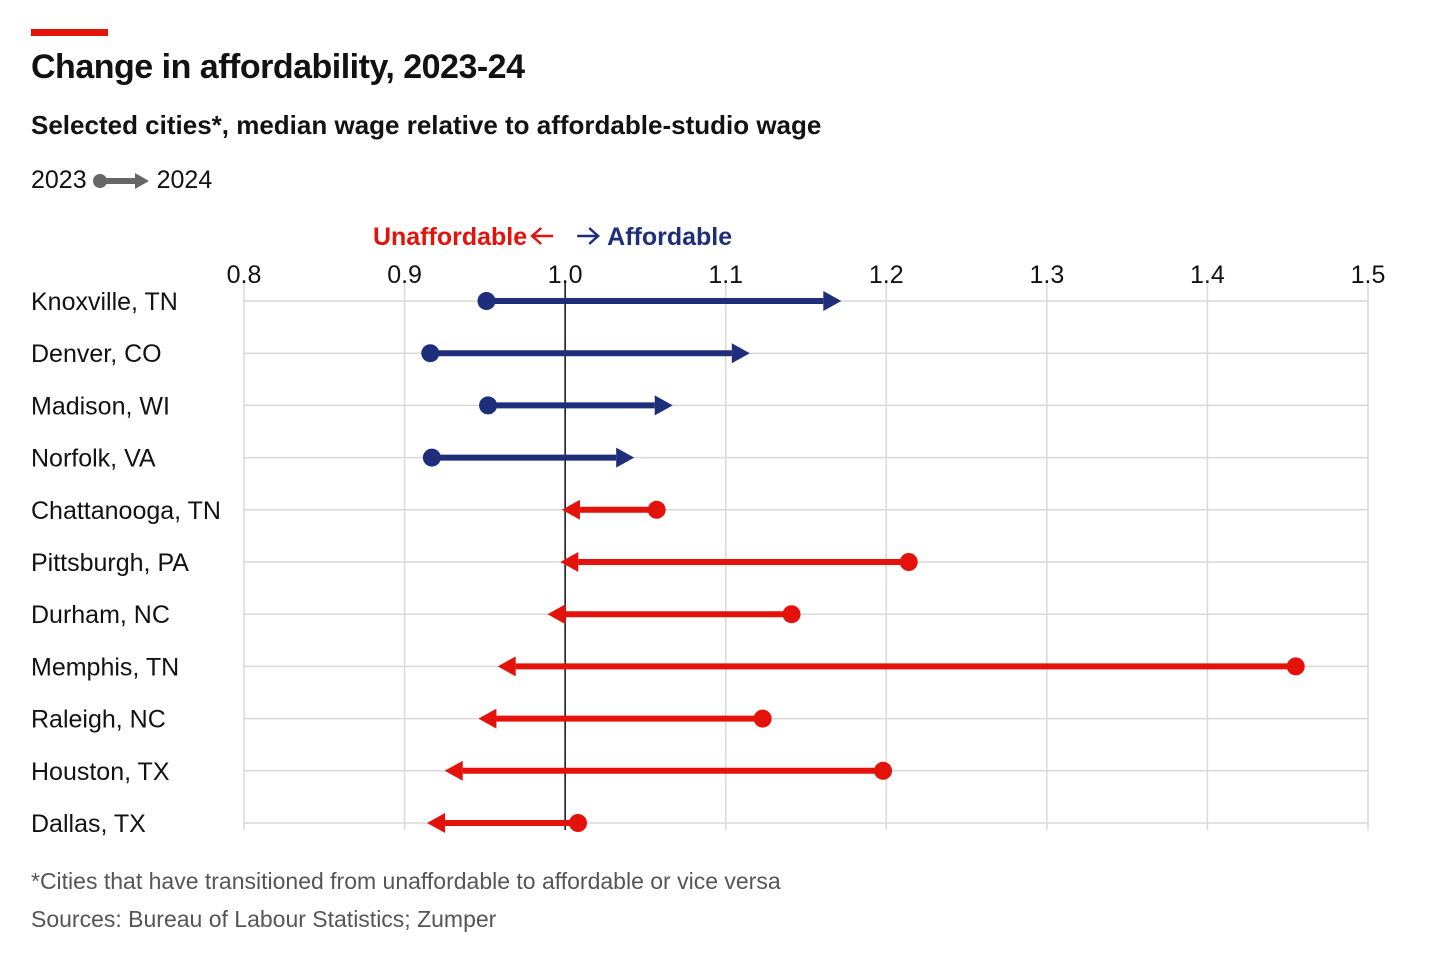 The width and height of the screenshot is (1456, 963). Describe the element at coordinates (725, 275) in the screenshot. I see `x-tick-label: 1.1` at that location.